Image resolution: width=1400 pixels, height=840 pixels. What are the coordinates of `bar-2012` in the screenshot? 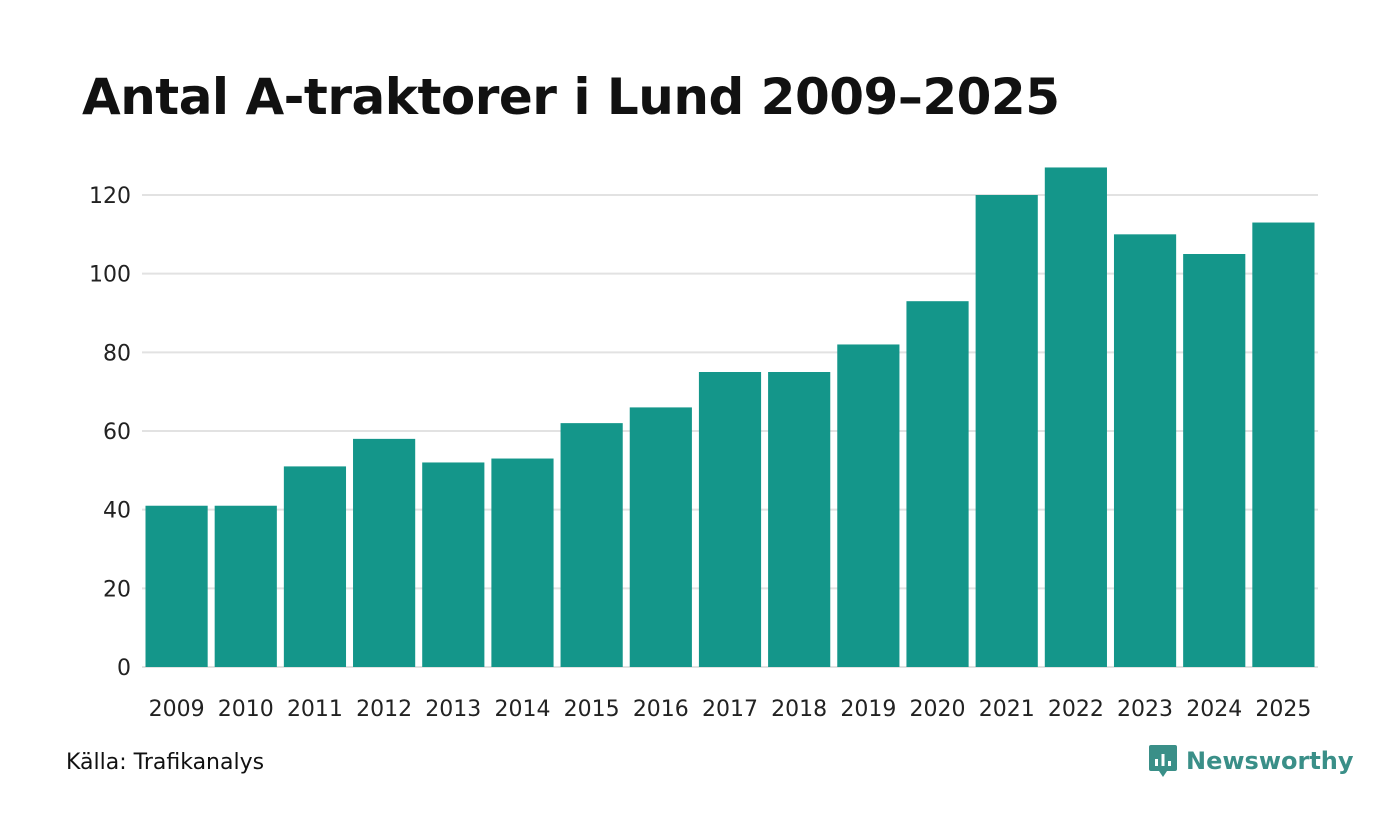 It's located at (384, 552).